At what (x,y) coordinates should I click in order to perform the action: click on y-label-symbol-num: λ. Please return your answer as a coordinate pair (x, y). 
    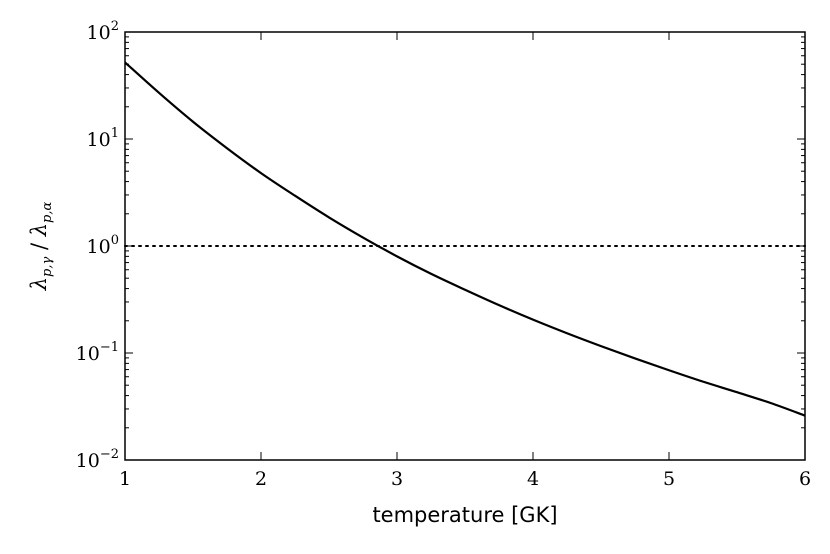
    Looking at the image, I should click on (39, 284).